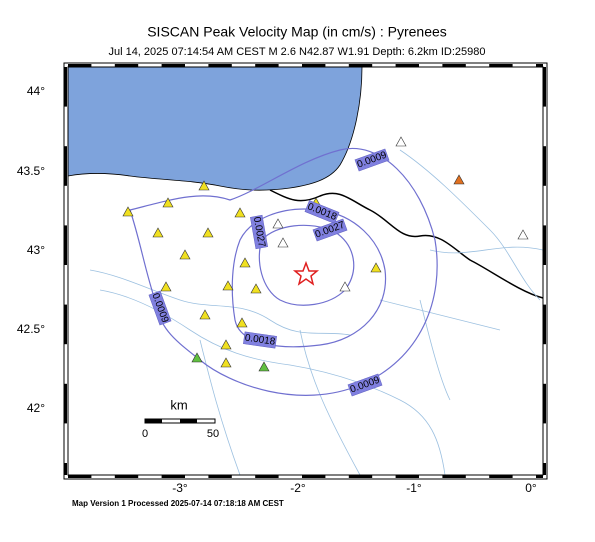  I want to click on scale-unit: km, so click(178, 404).